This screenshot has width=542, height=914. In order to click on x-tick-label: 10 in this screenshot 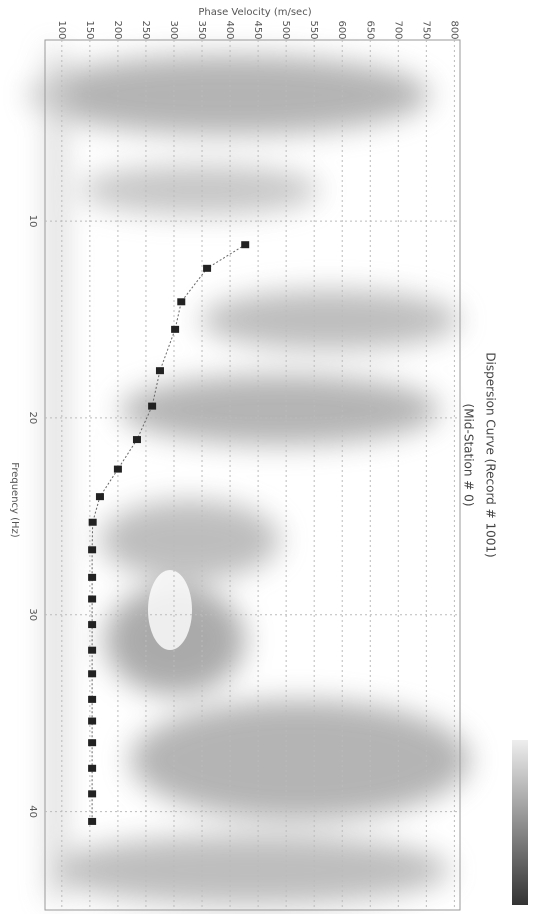, I will do `click(32, 221)`.